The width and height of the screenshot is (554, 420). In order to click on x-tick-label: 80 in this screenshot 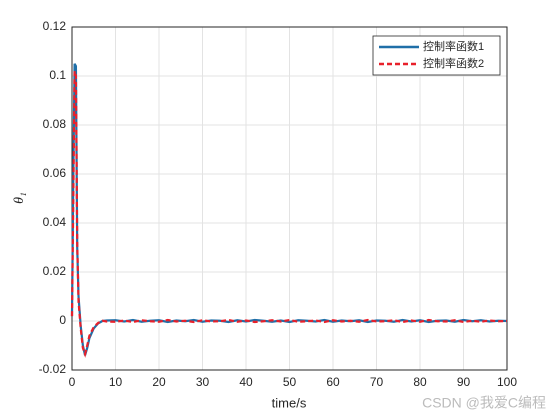, I will do `click(420, 382)`.